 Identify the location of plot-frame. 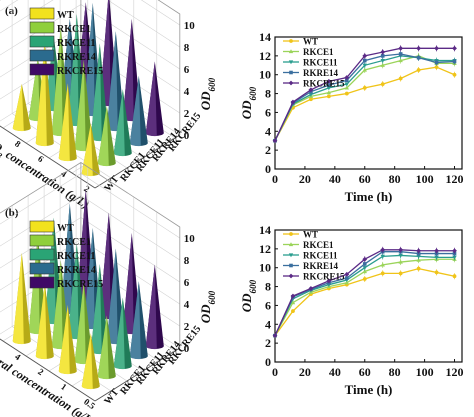
(368, 103).